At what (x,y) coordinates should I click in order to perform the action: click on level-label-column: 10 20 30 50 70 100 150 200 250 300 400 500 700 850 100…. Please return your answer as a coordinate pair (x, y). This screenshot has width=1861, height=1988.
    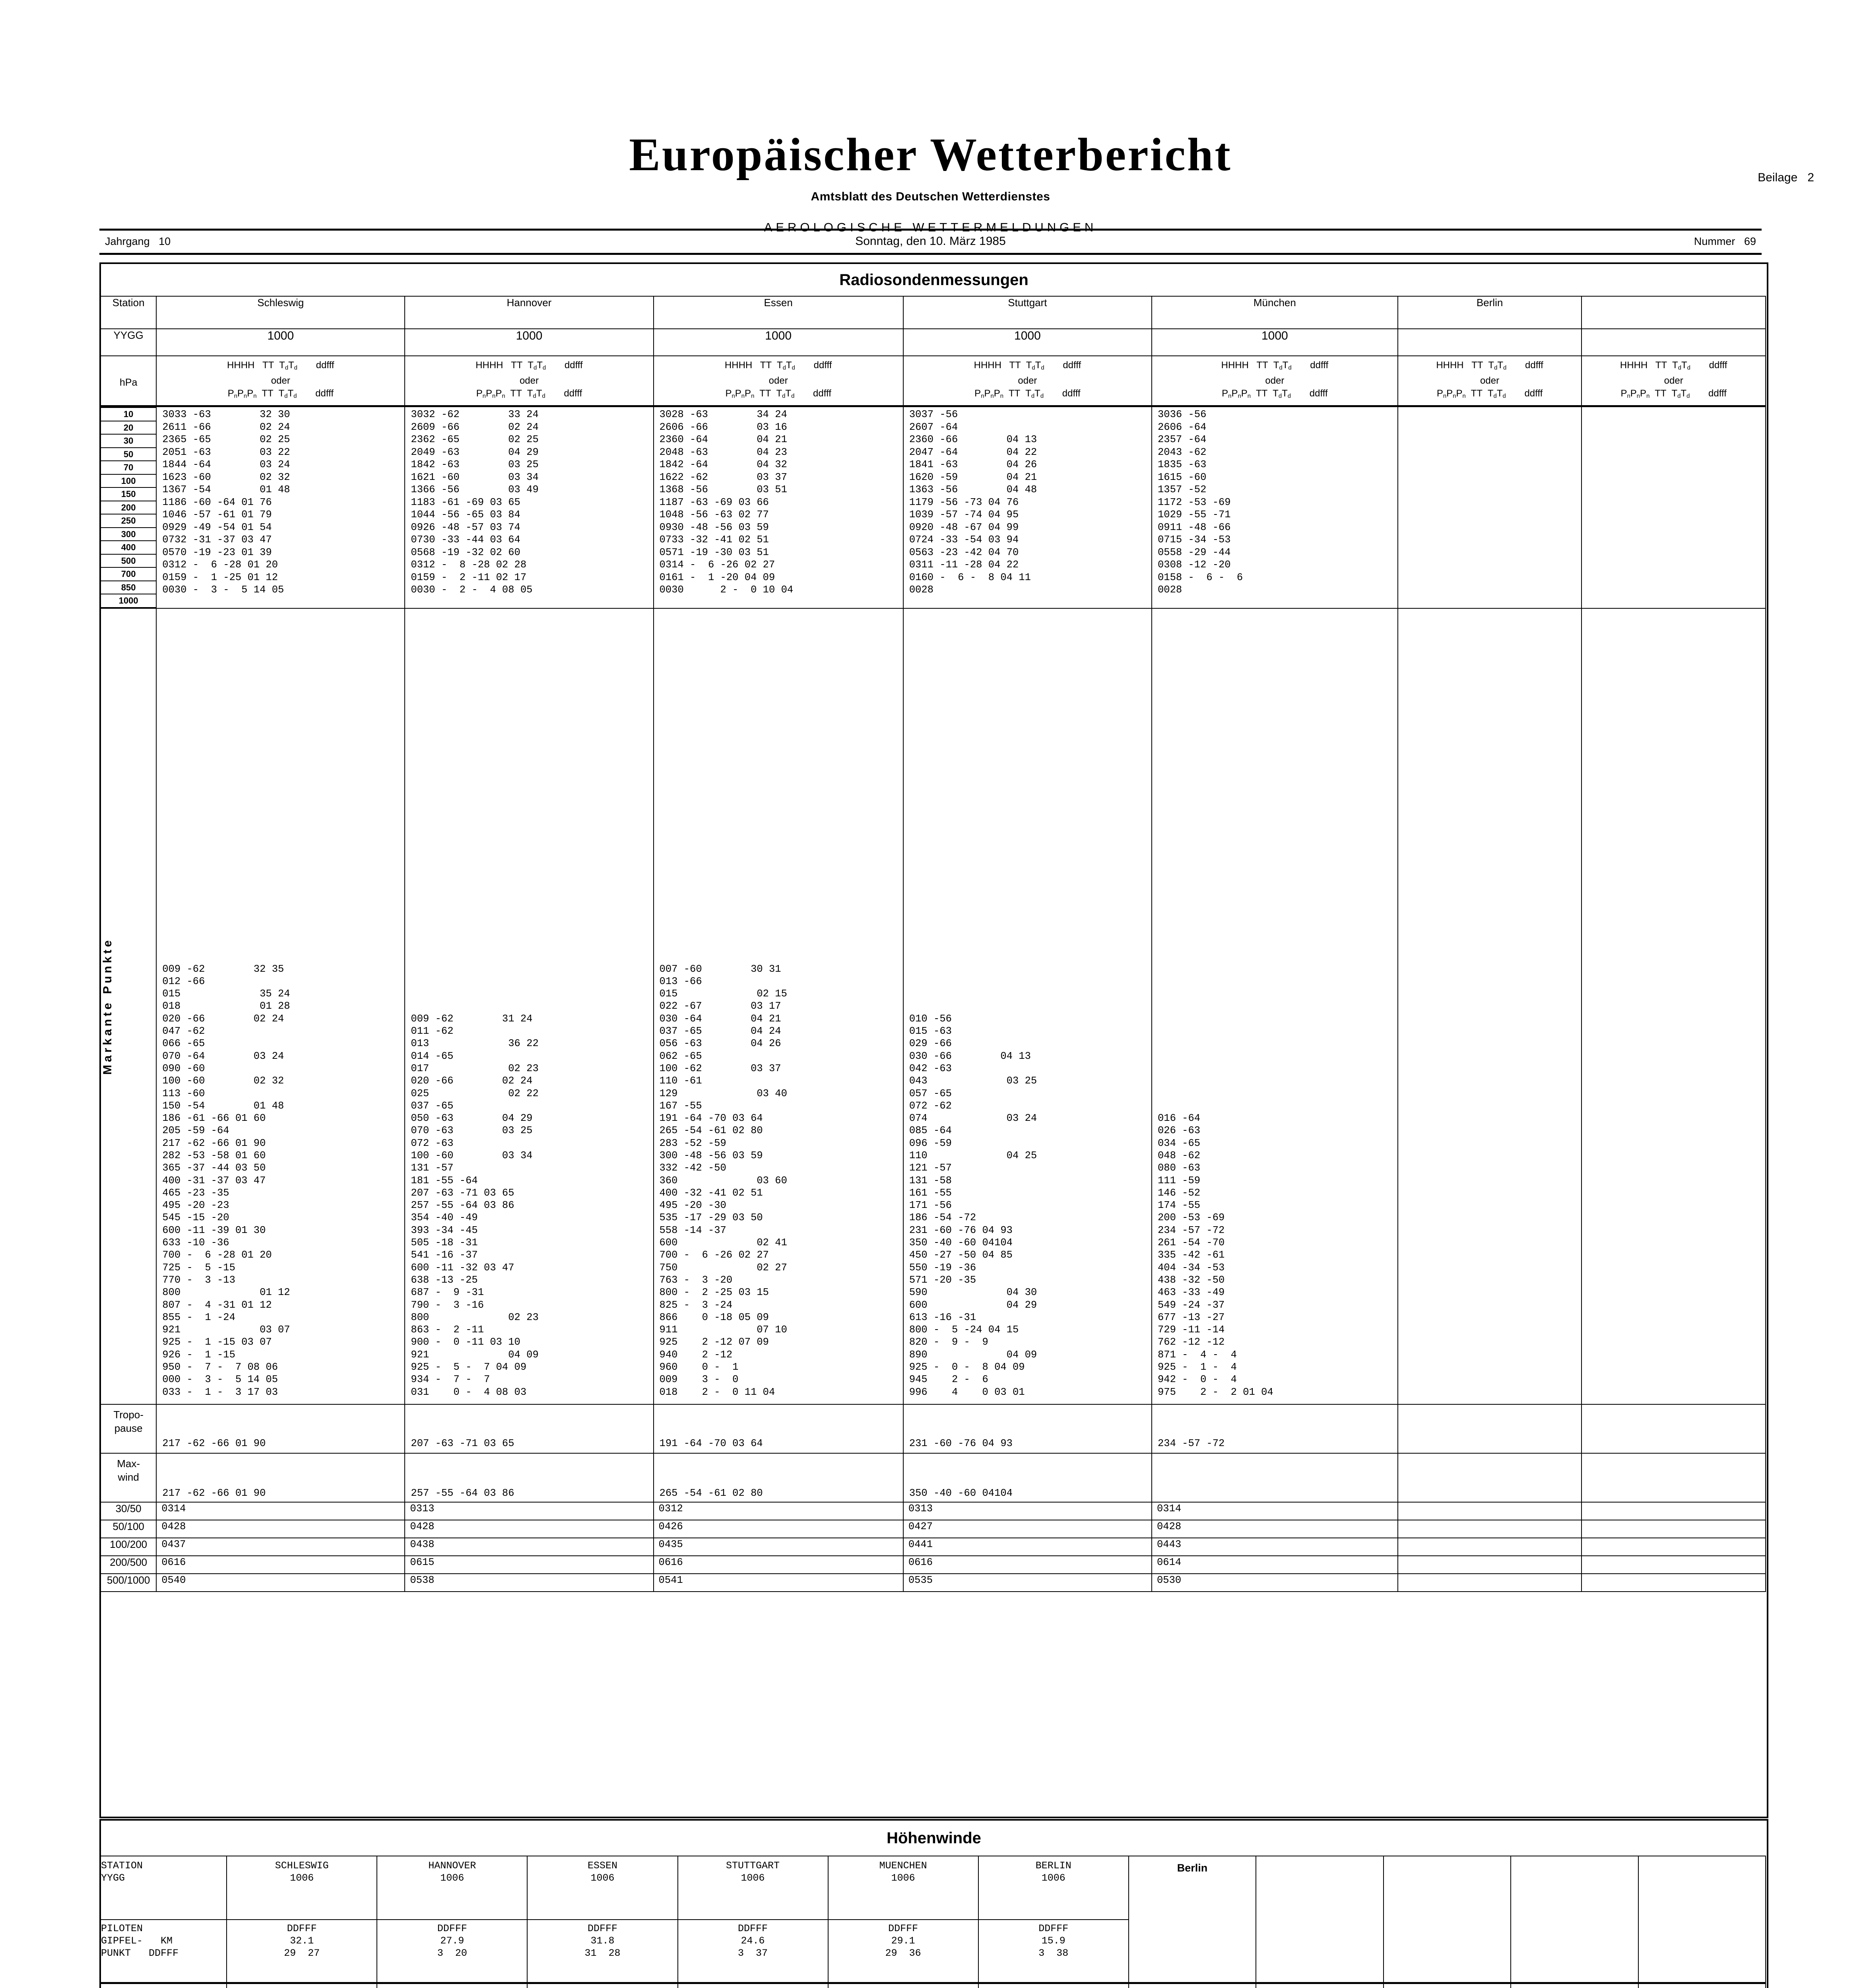
    Looking at the image, I should click on (129, 507).